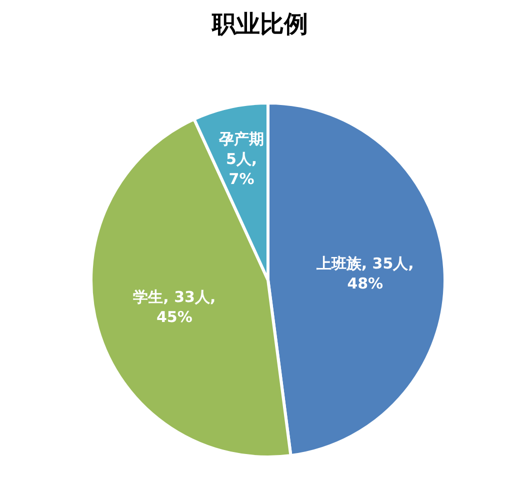  Describe the element at coordinates (364, 273) in the screenshot. I see `slice-label: 上班族, 35人, 48%` at that location.